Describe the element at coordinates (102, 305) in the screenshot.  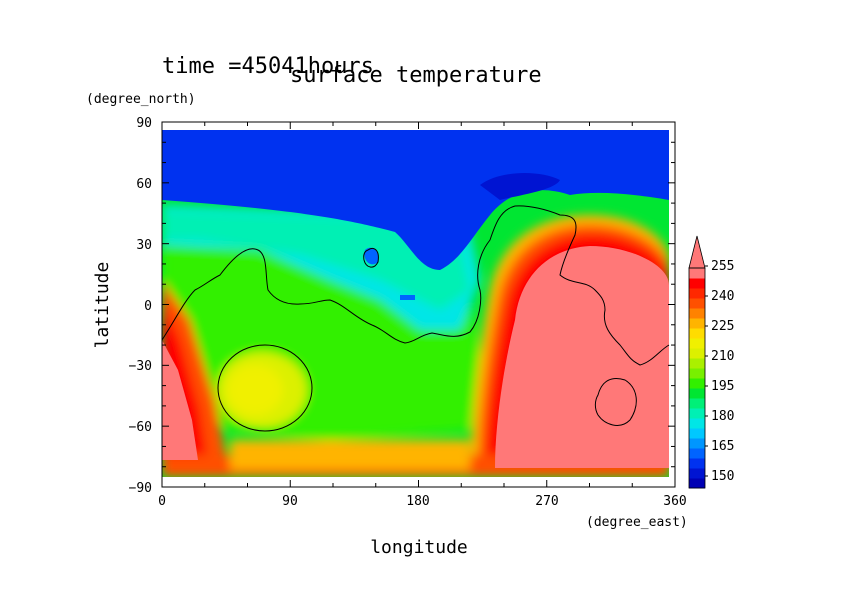
I see `y-axis-label: latitude` at that location.